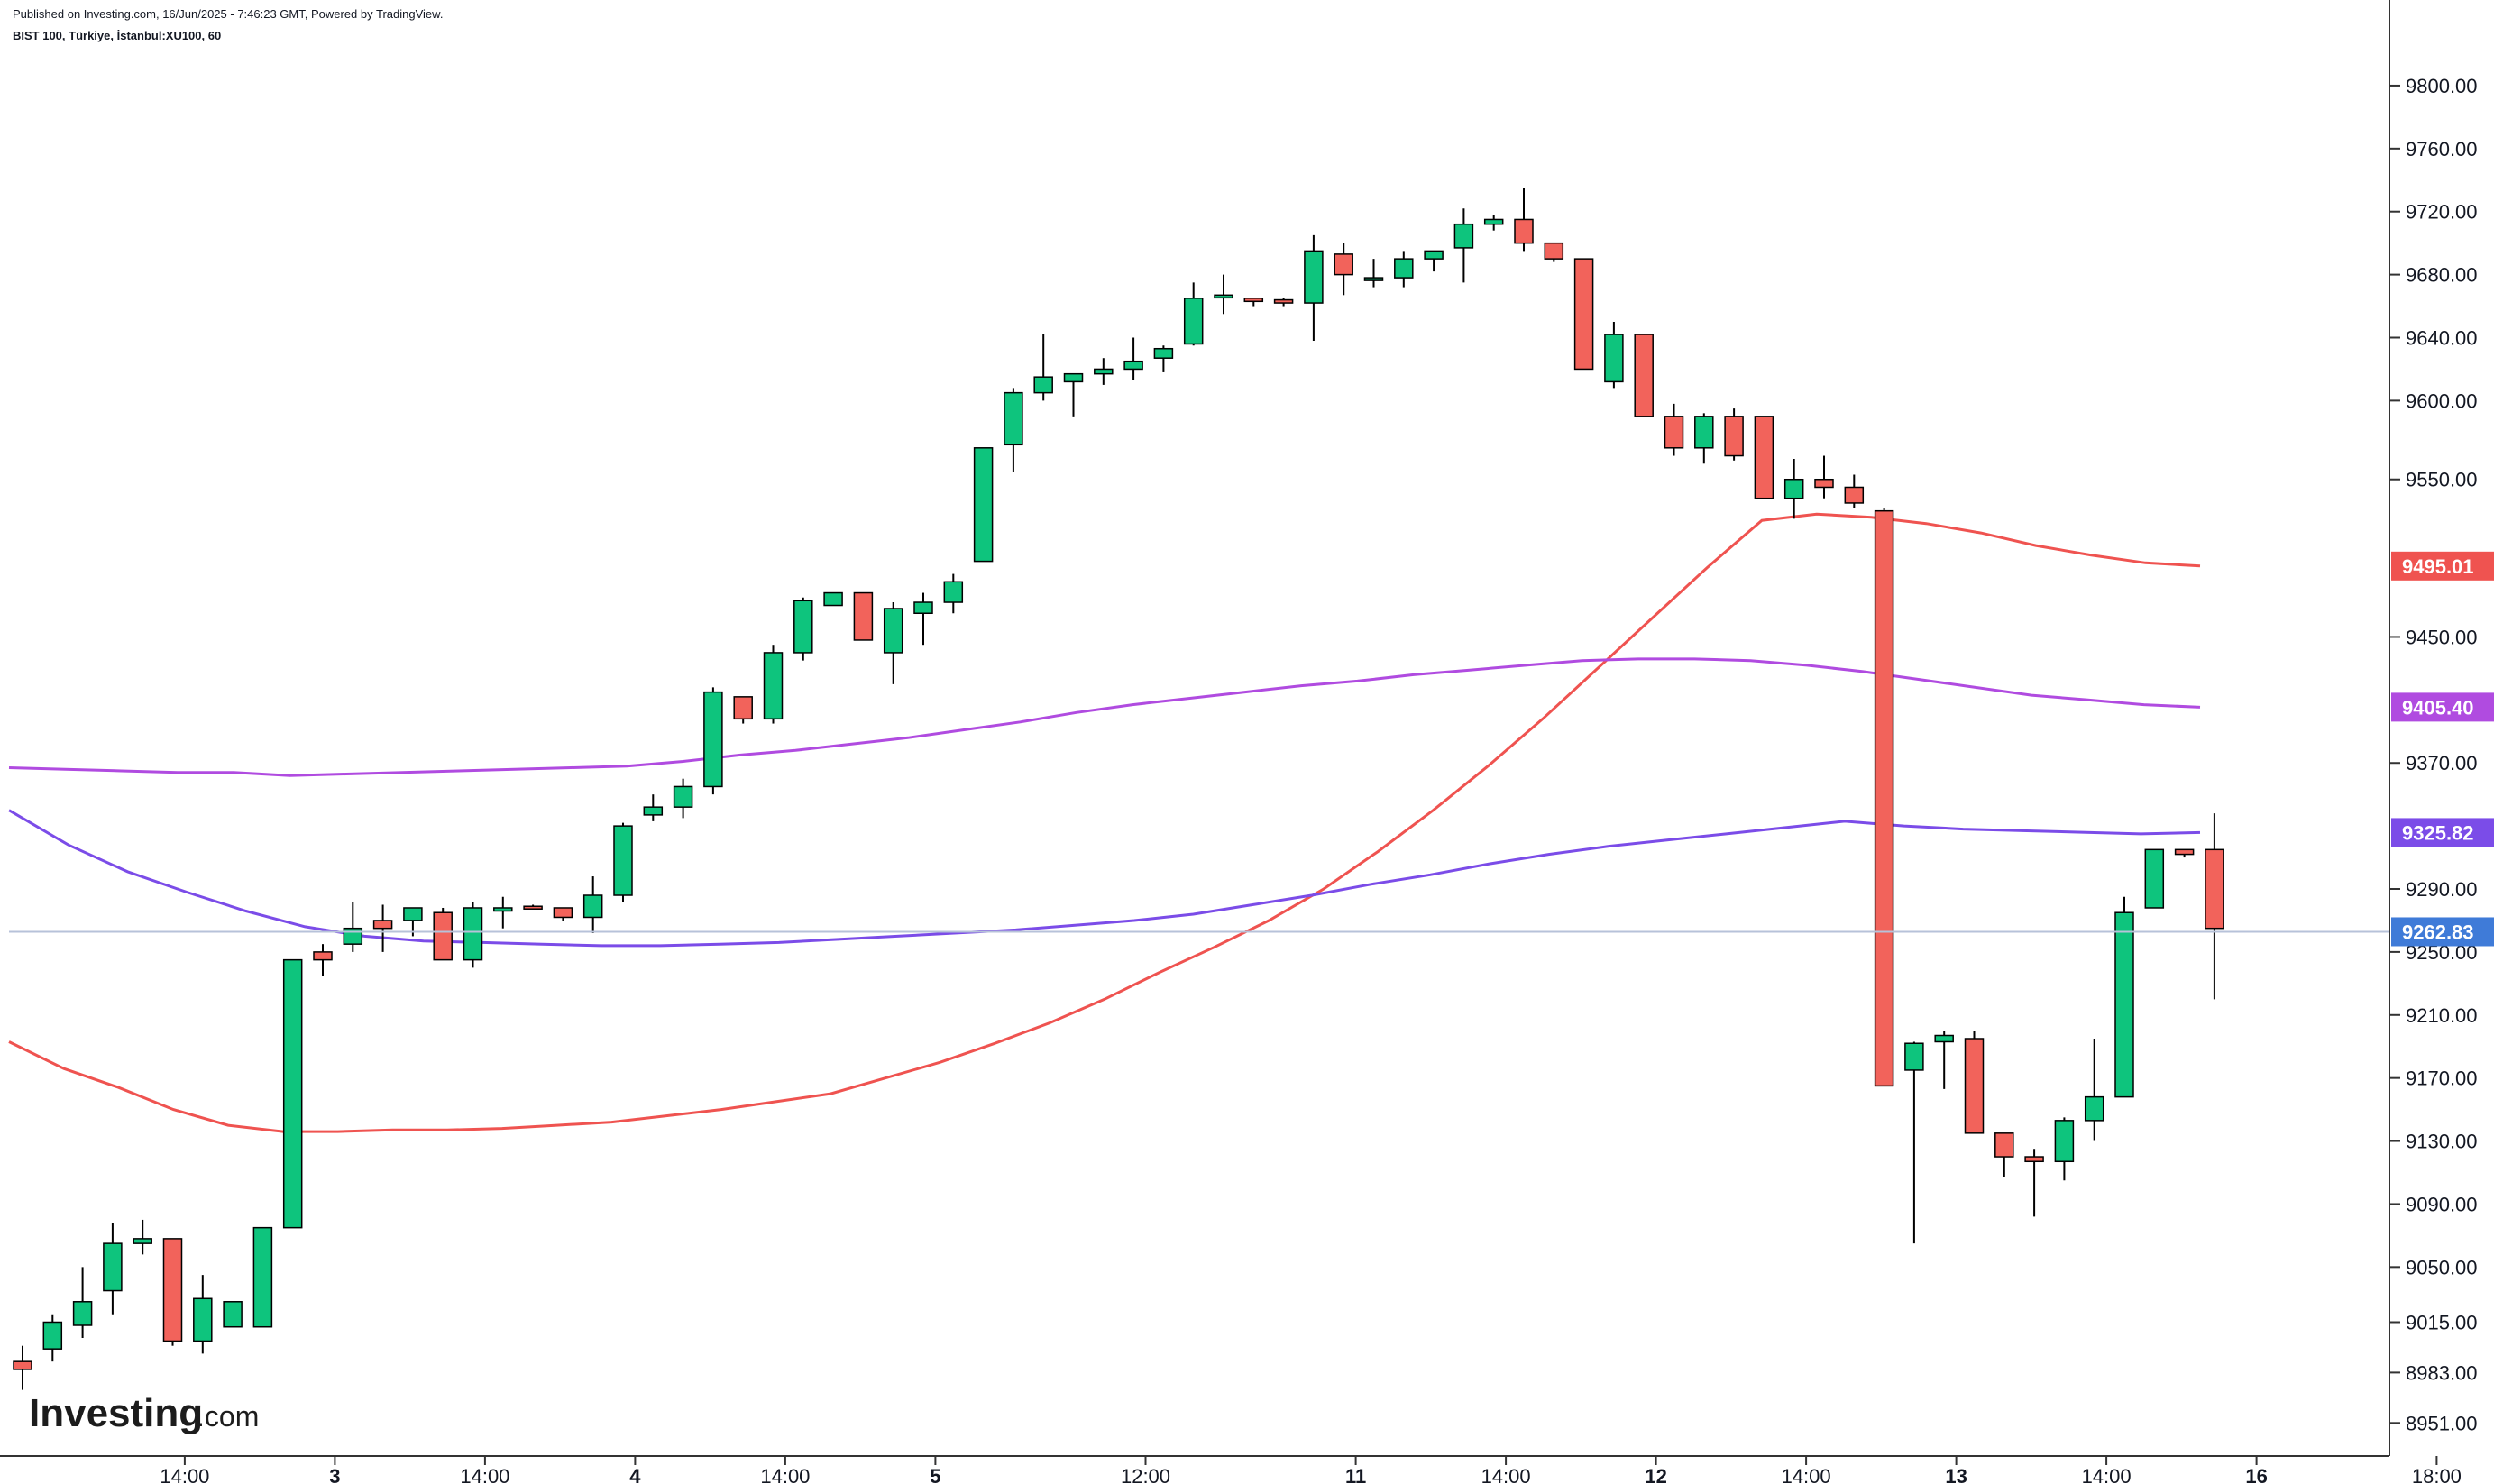  What do you see at coordinates (2438, 832) in the screenshot?
I see `price-badge-label: 9325.82` at bounding box center [2438, 832].